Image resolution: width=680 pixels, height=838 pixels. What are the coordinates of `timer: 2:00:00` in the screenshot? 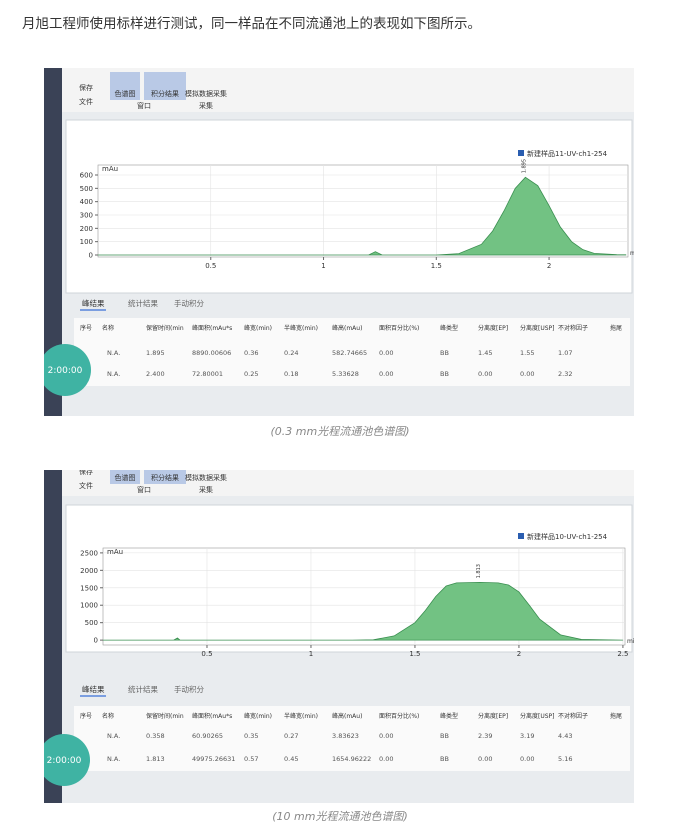 It's located at (64, 761).